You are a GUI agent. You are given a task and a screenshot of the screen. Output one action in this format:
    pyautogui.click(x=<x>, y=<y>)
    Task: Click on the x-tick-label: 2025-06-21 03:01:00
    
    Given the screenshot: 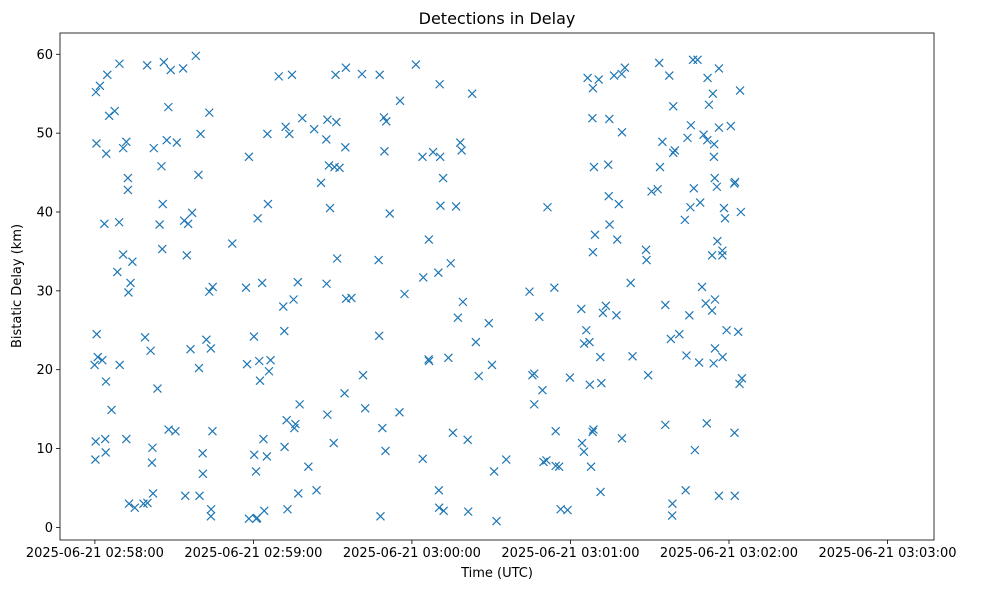 What is the action you would take?
    pyautogui.click(x=570, y=553)
    